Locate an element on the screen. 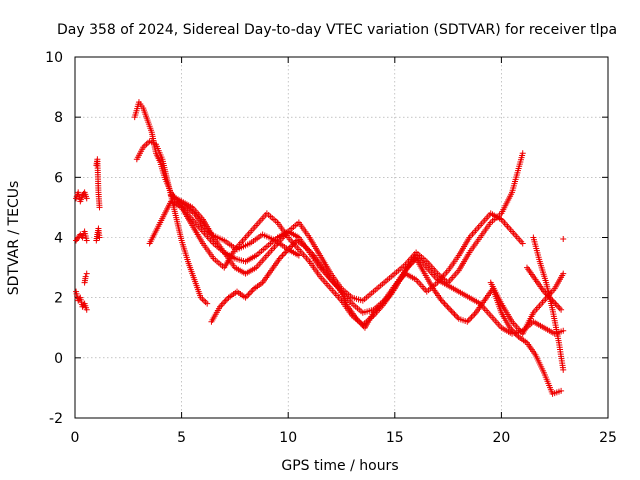 The width and height of the screenshot is (640, 480). x-tick-label-25: 25 is located at coordinates (608, 438).